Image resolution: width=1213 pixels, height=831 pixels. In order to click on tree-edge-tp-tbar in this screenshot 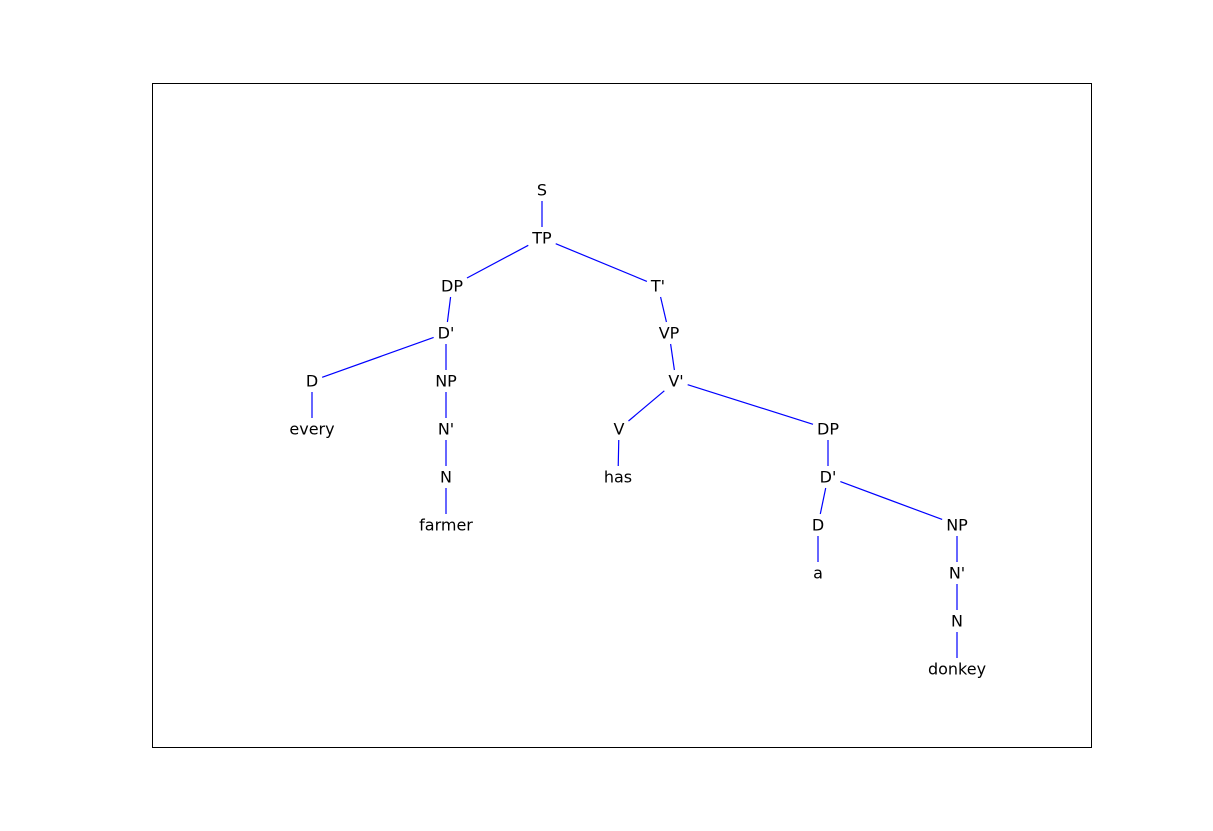, I will do `click(601, 262)`.